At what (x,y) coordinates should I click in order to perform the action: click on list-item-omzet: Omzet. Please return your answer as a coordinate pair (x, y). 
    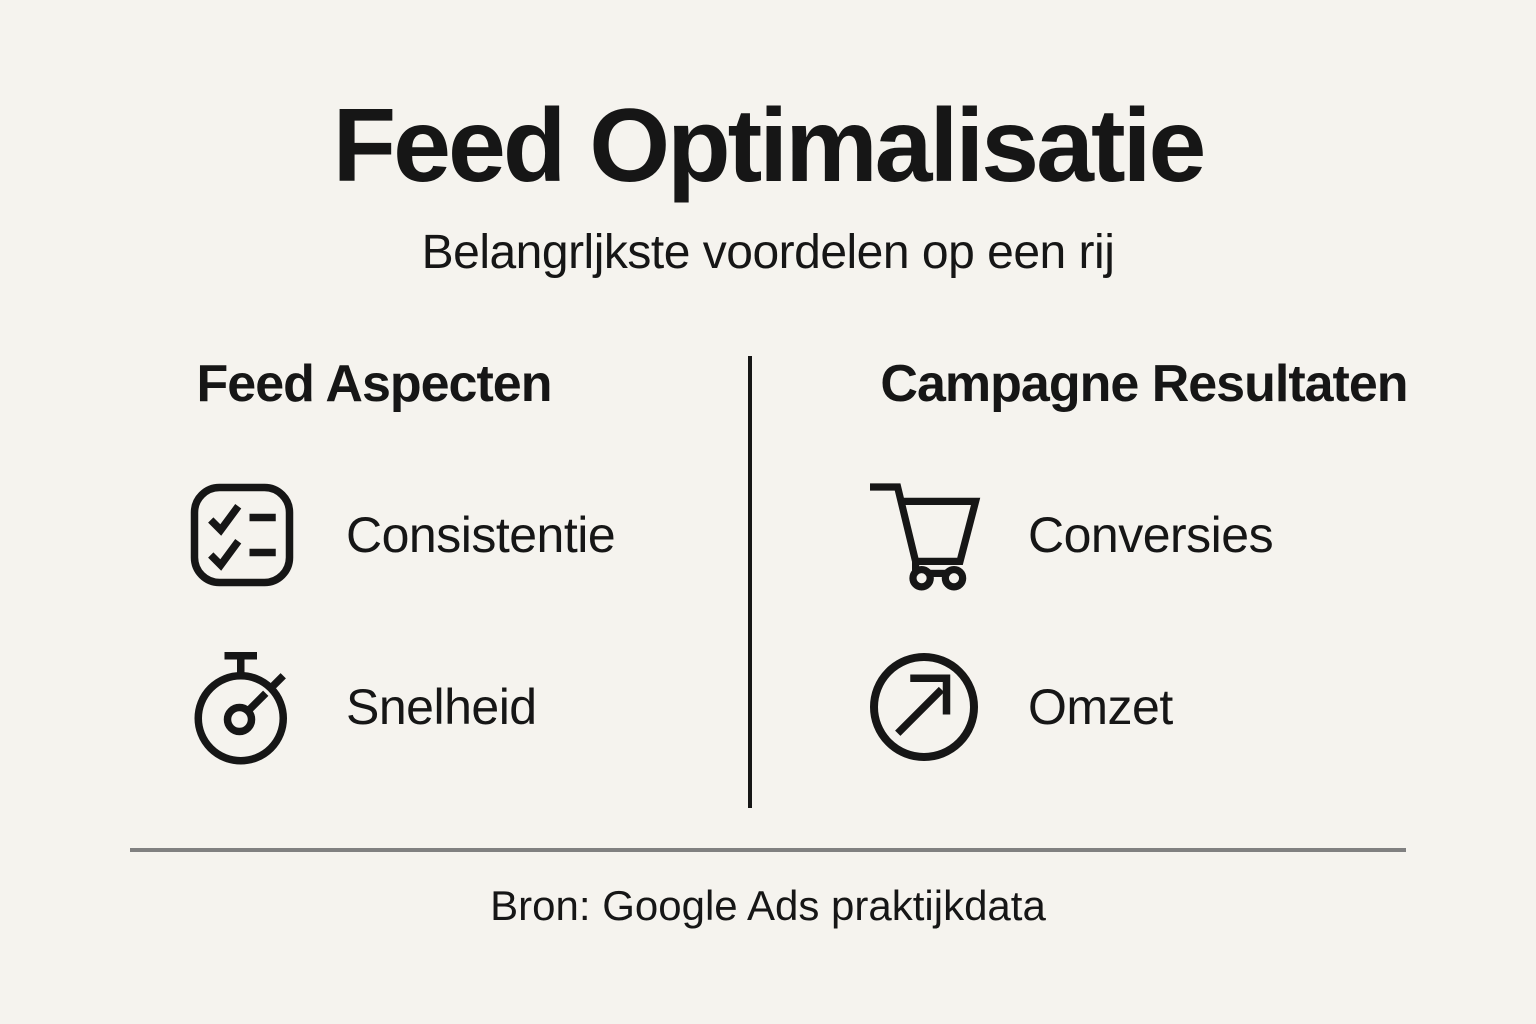
    Looking at the image, I should click on (1200, 707).